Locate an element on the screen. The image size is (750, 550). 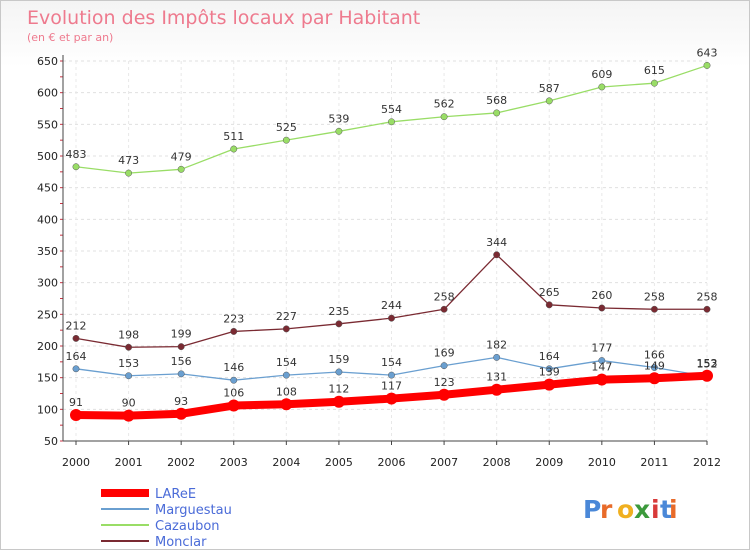
data-label: 344 is located at coordinates (496, 242).